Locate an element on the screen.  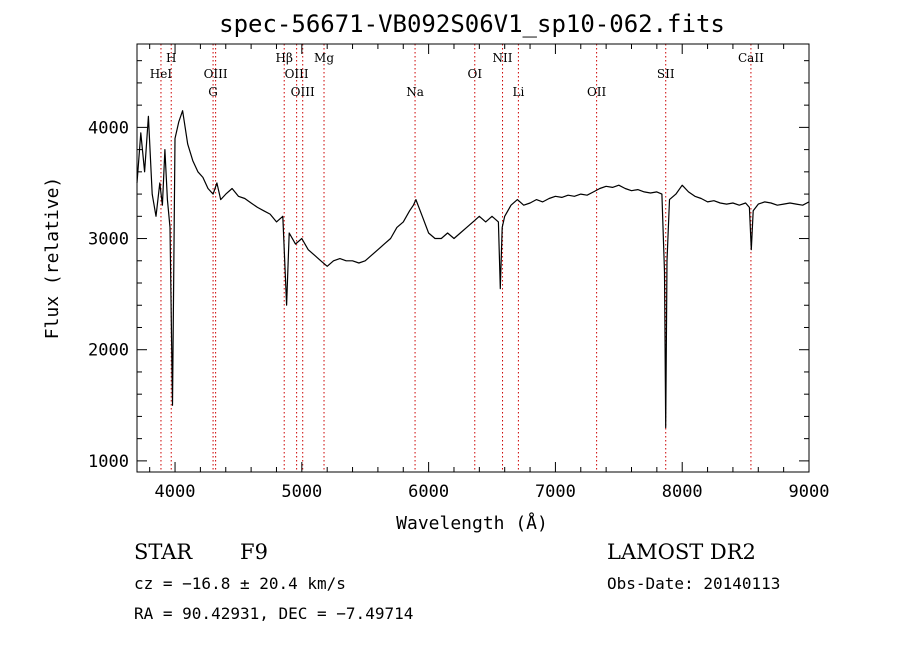
y-tick-label: 3000 is located at coordinates (108, 240).